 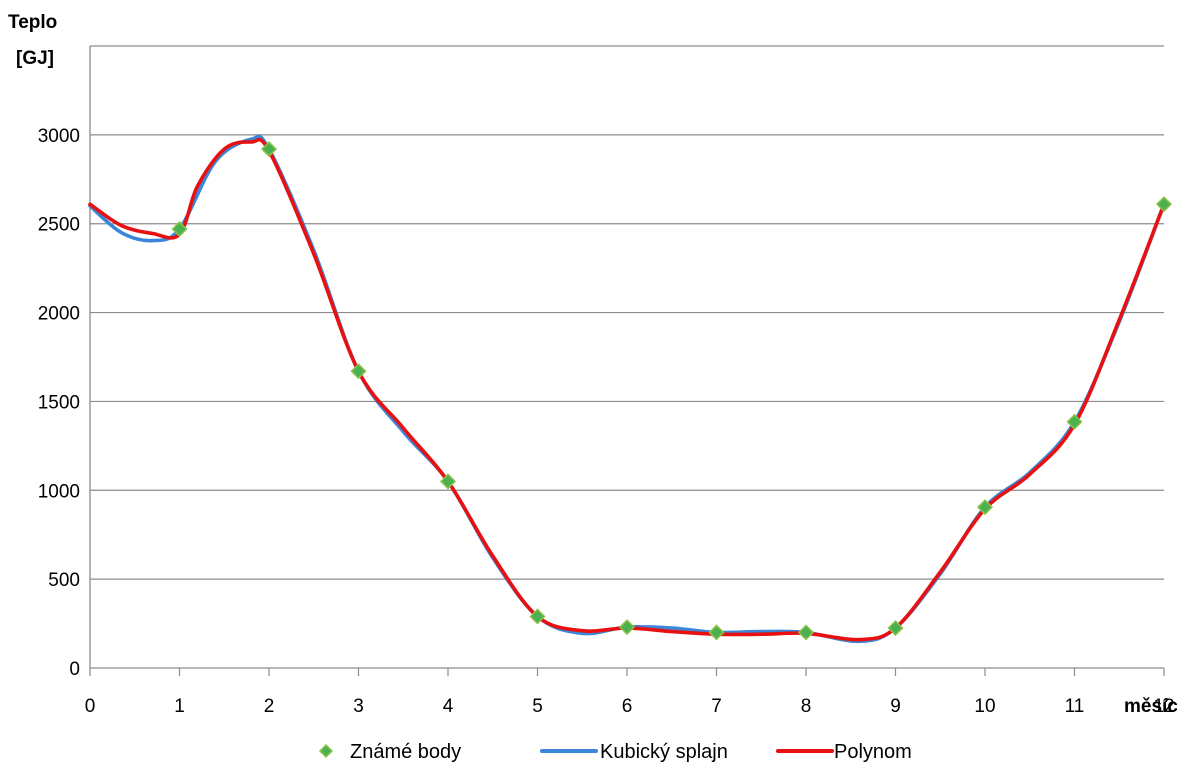 What do you see at coordinates (59, 225) in the screenshot?
I see `y-tick-label: 2500` at bounding box center [59, 225].